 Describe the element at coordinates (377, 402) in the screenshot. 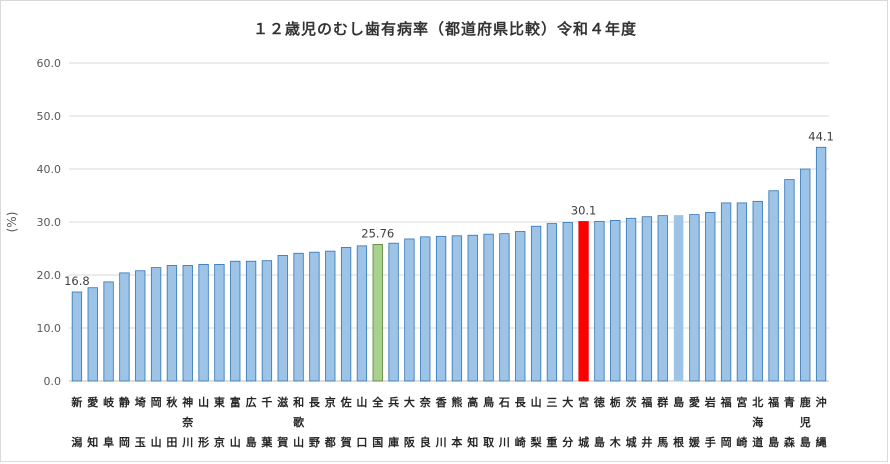

I see `category-label: 全` at that location.